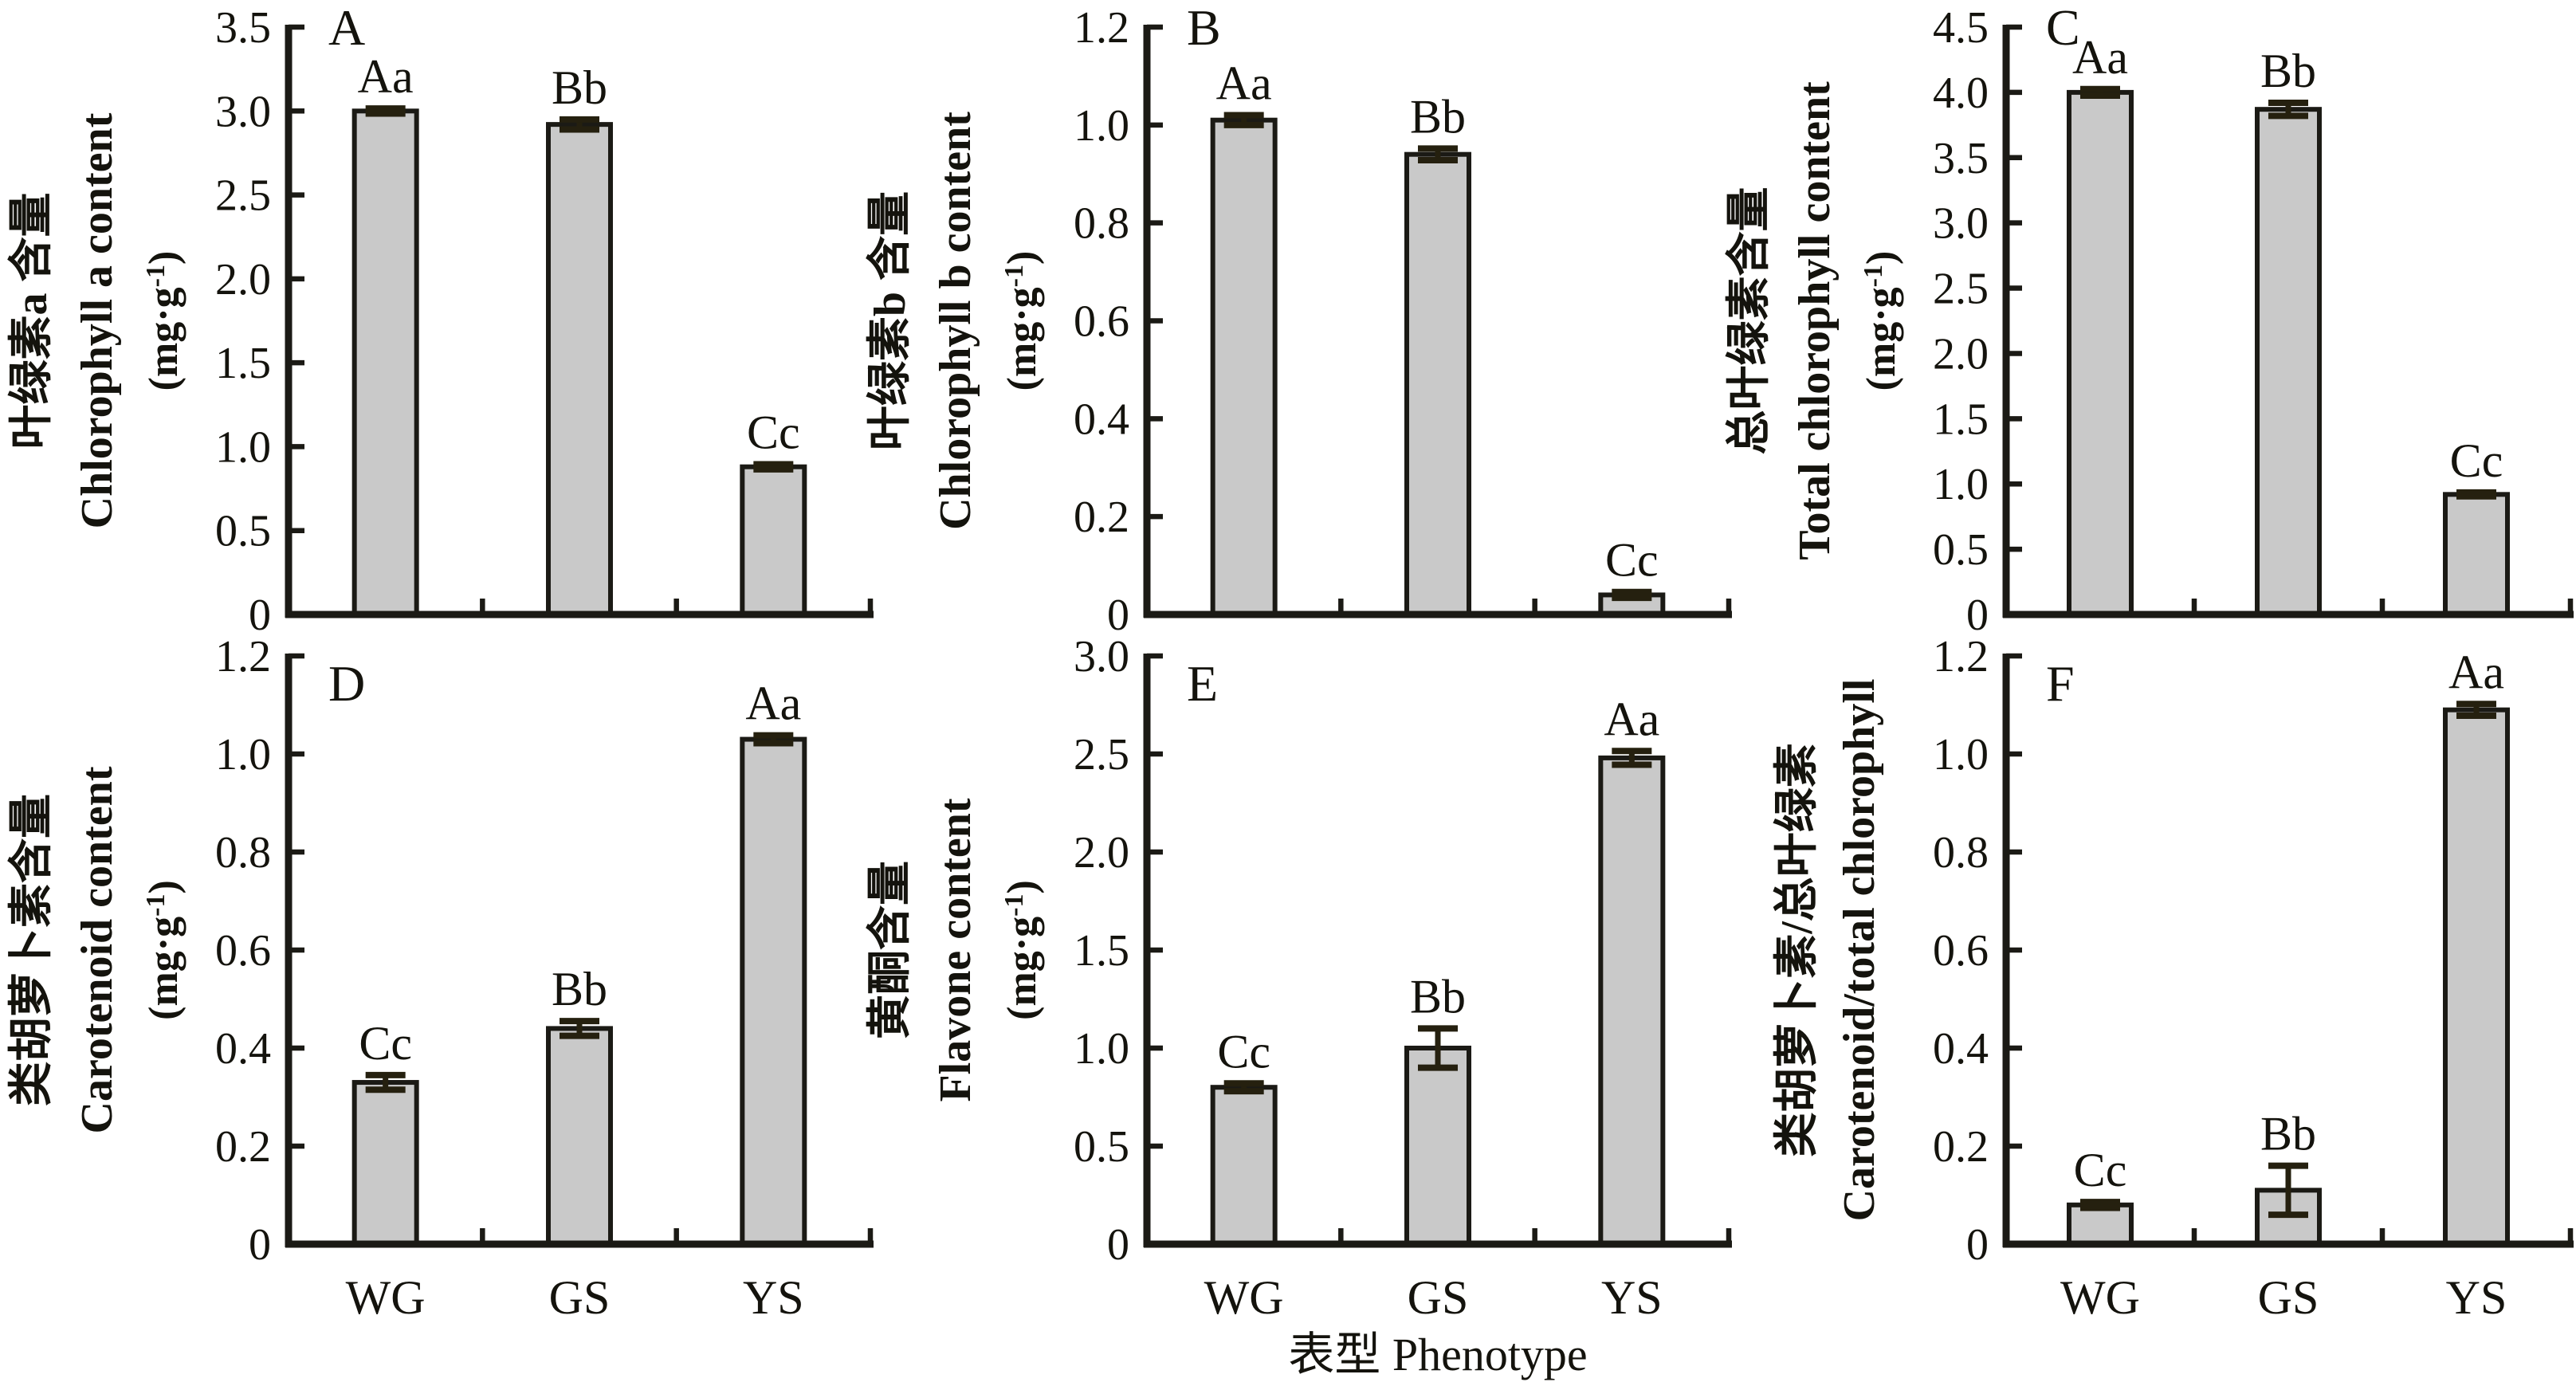 Image resolution: width=2576 pixels, height=1390 pixels. I want to click on y-axis-title-zh: 叶绿素b 含量, so click(891, 321).